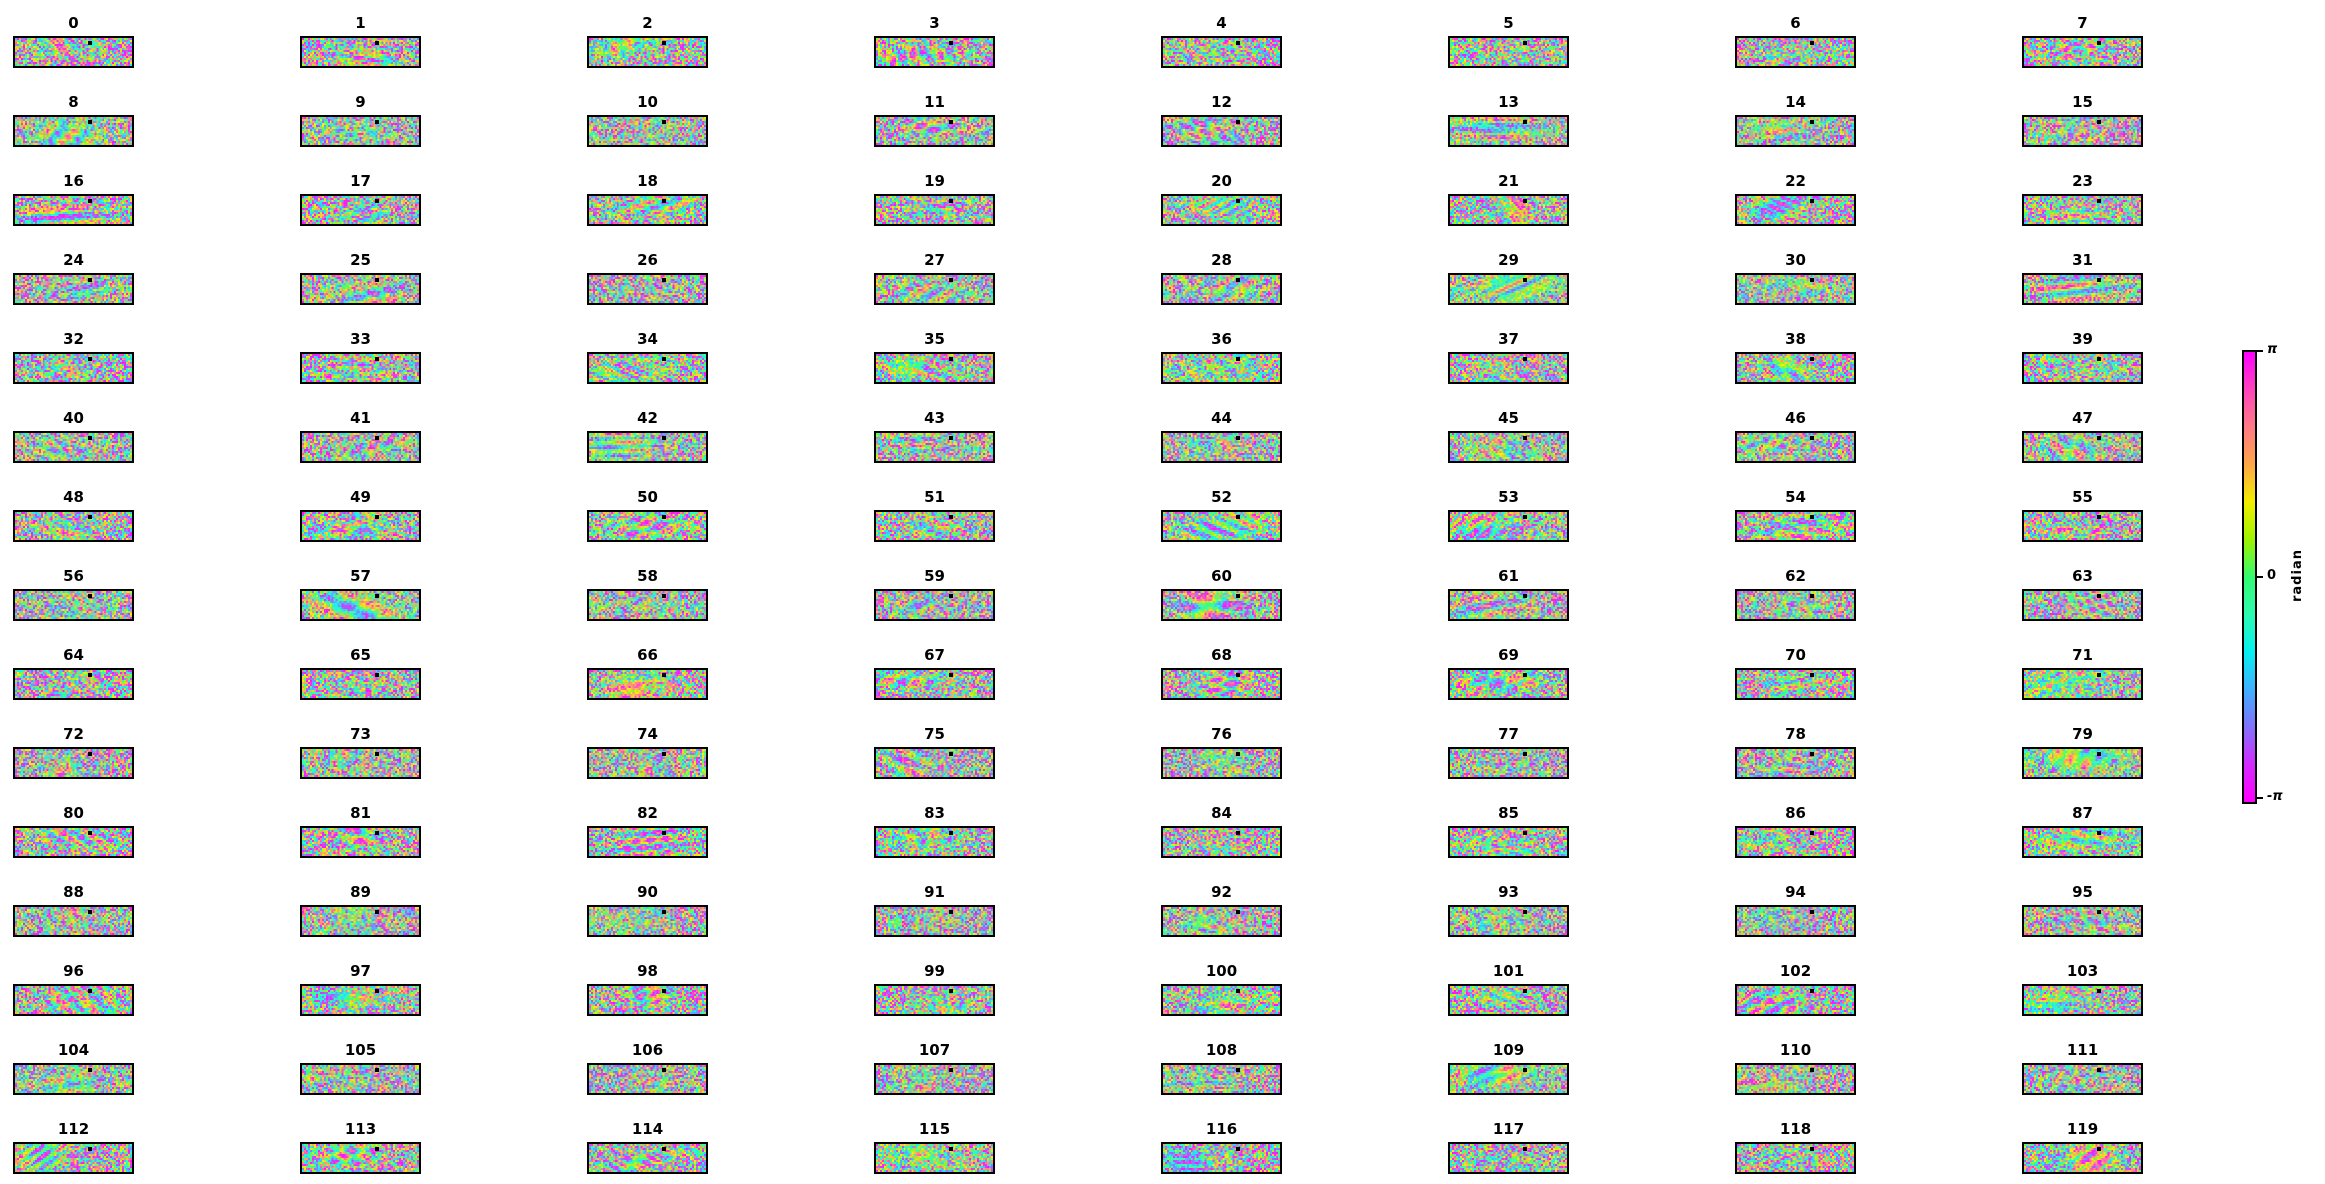  I want to click on subplot-panel: 35, so click(934, 356).